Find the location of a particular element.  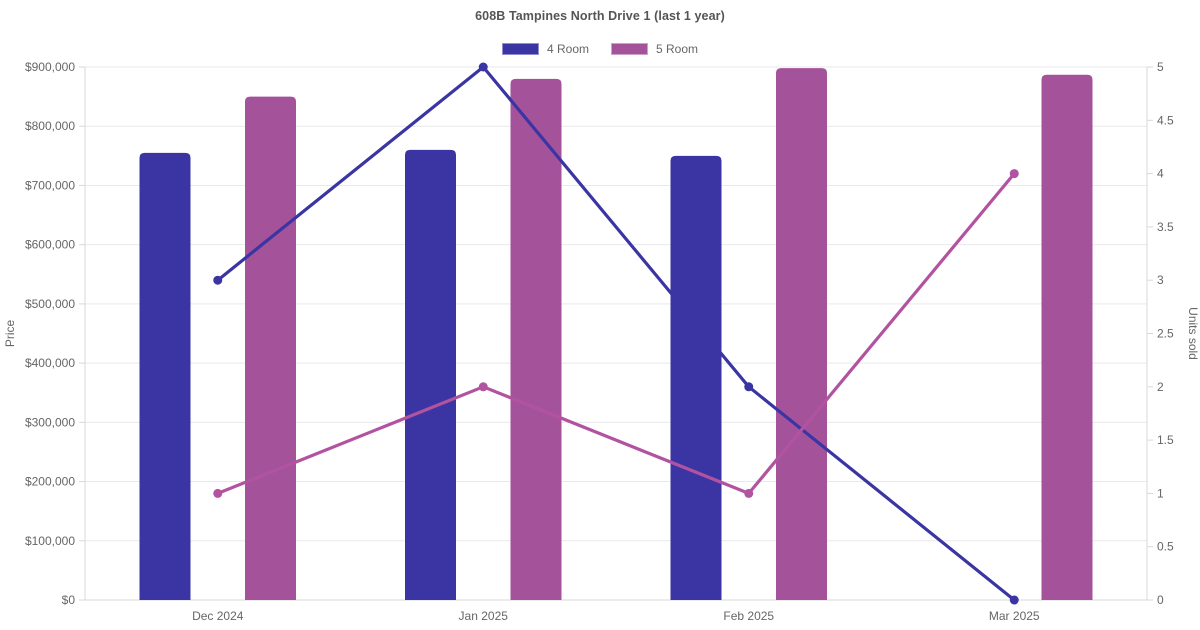

y-left-tick-label: $500,000 is located at coordinates (50, 304).